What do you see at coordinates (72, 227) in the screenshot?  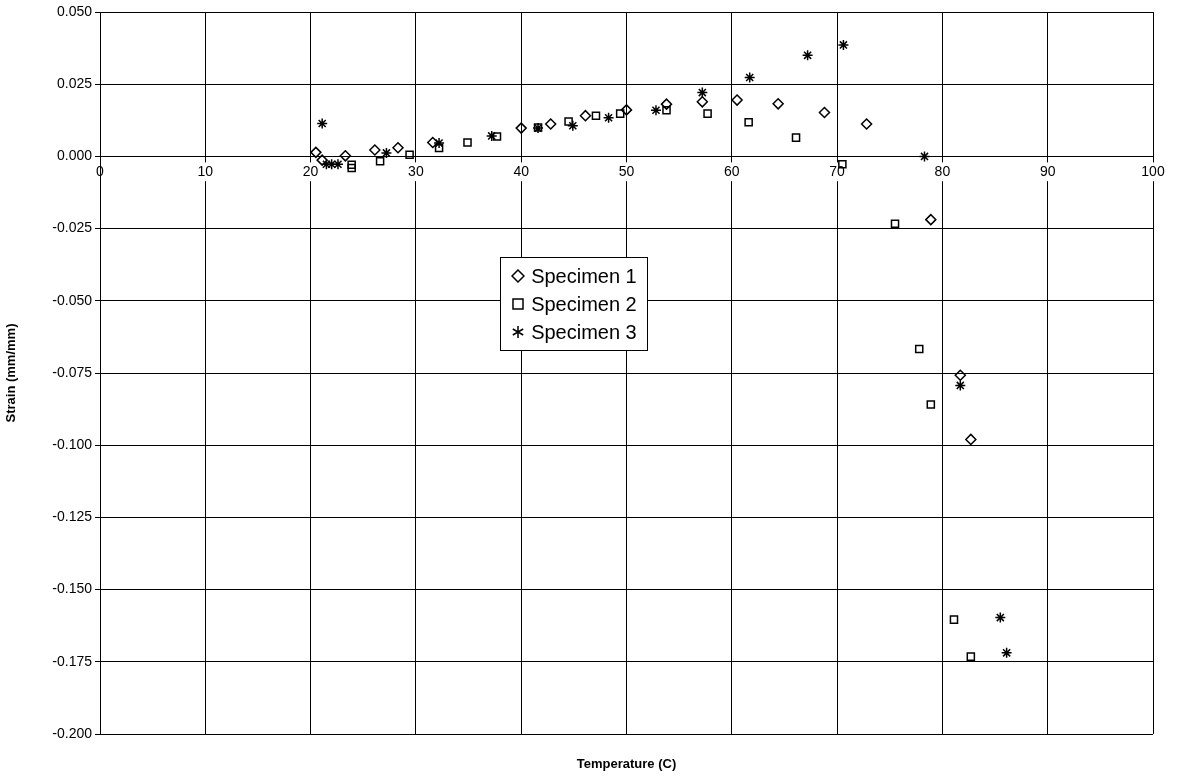 I see `y-tick-label: -0.025` at bounding box center [72, 227].